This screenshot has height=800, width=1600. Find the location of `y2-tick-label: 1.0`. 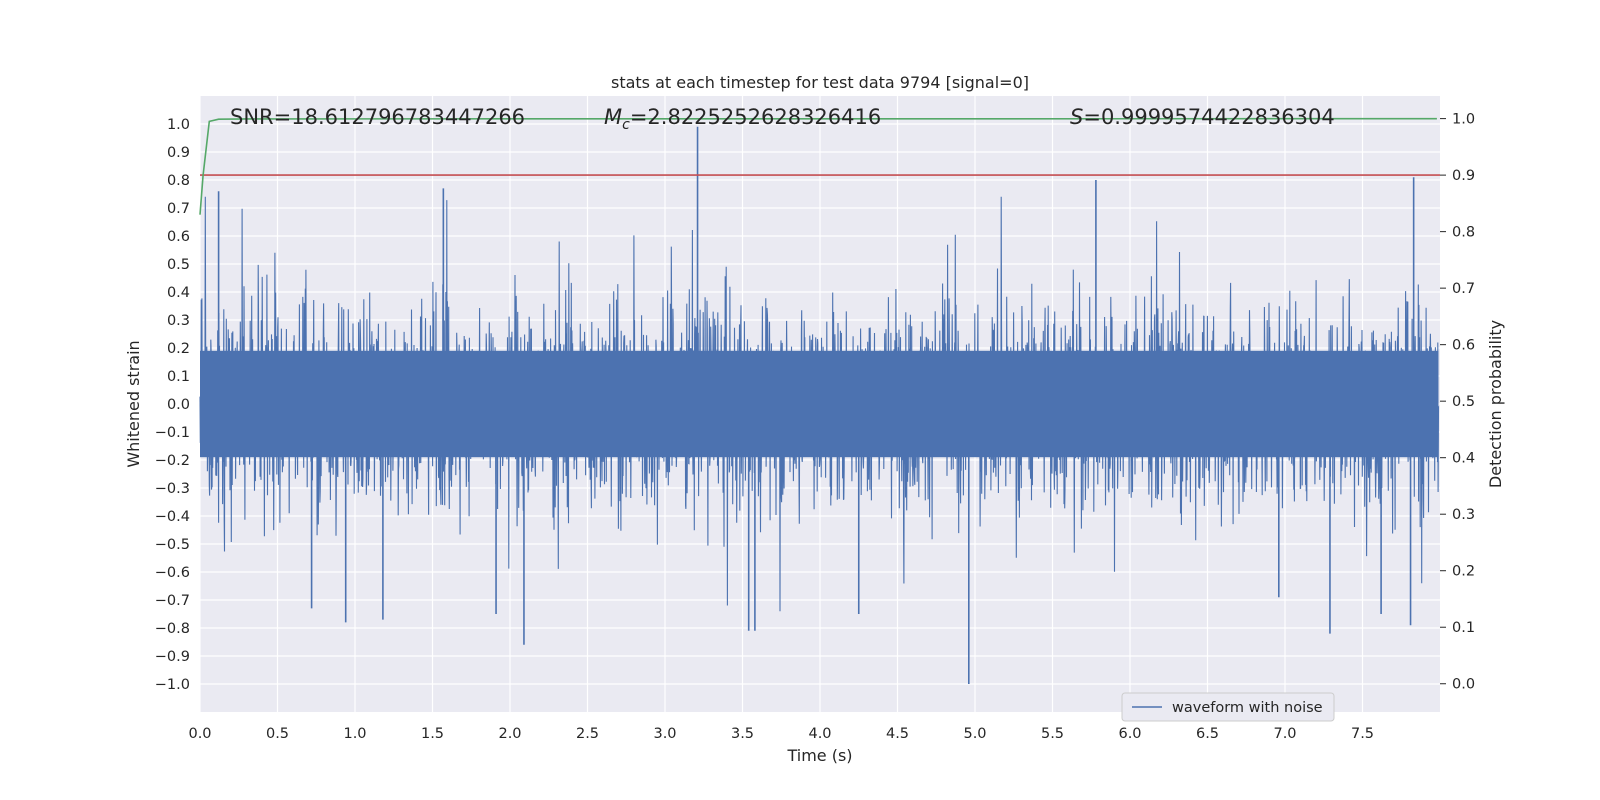

y2-tick-label: 1.0 is located at coordinates (1463, 120).